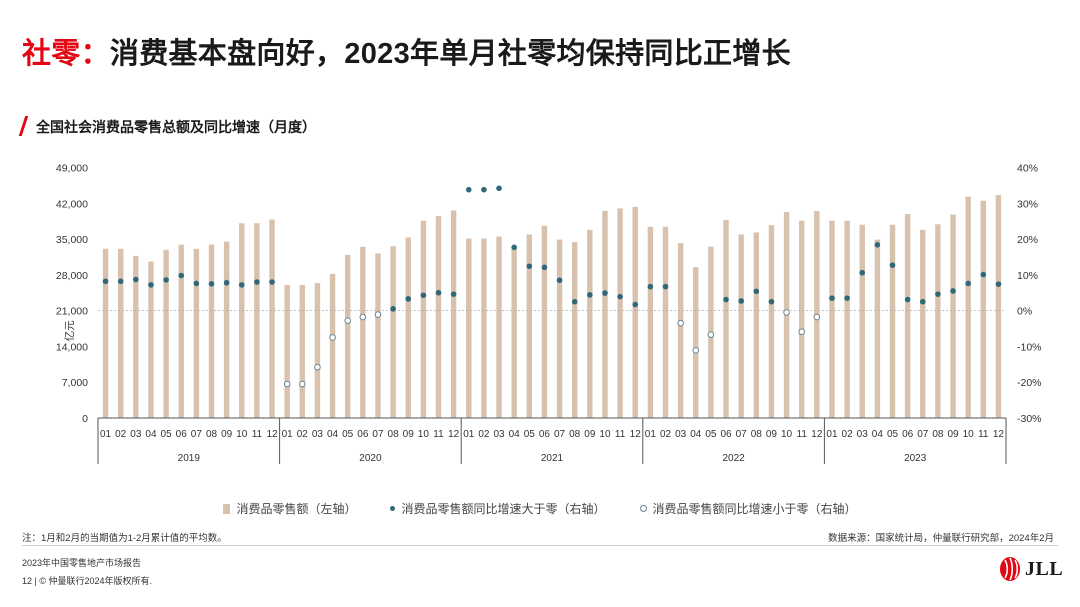 The image size is (1080, 607). I want to click on year-tick-label: 2020, so click(370, 458).